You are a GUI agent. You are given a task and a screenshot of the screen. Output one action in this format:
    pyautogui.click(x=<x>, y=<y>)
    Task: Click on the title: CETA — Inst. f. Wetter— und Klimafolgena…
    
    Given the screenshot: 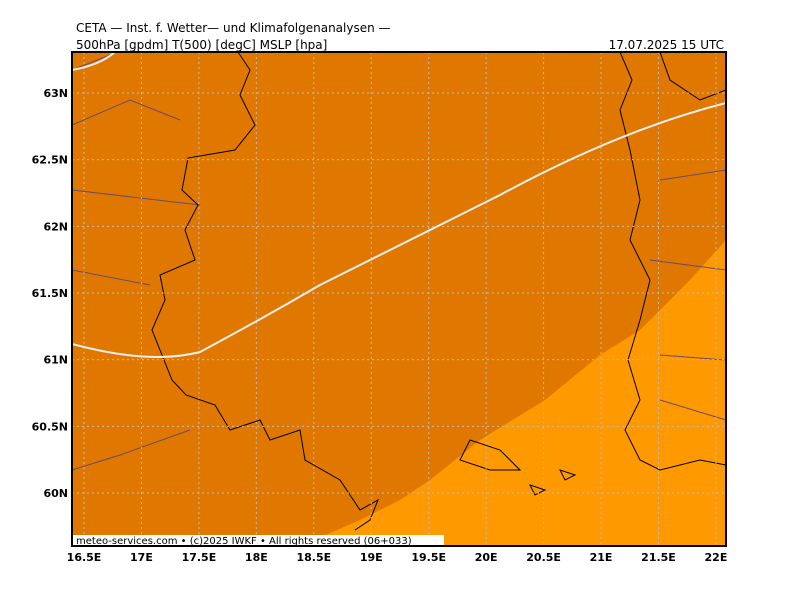 What is the action you would take?
    pyautogui.click(x=233, y=28)
    